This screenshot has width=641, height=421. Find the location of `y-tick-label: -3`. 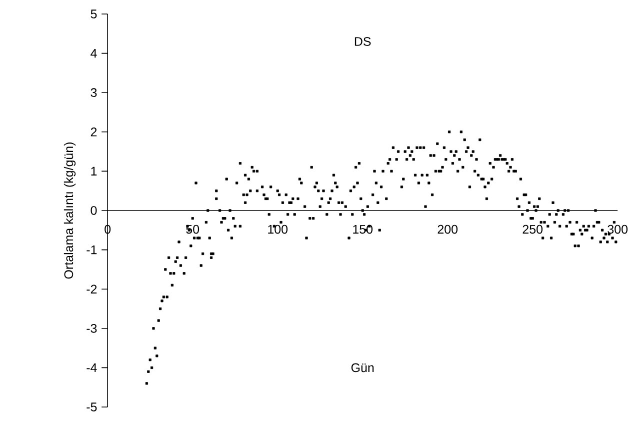

y-tick-label: -3 is located at coordinates (91, 328).